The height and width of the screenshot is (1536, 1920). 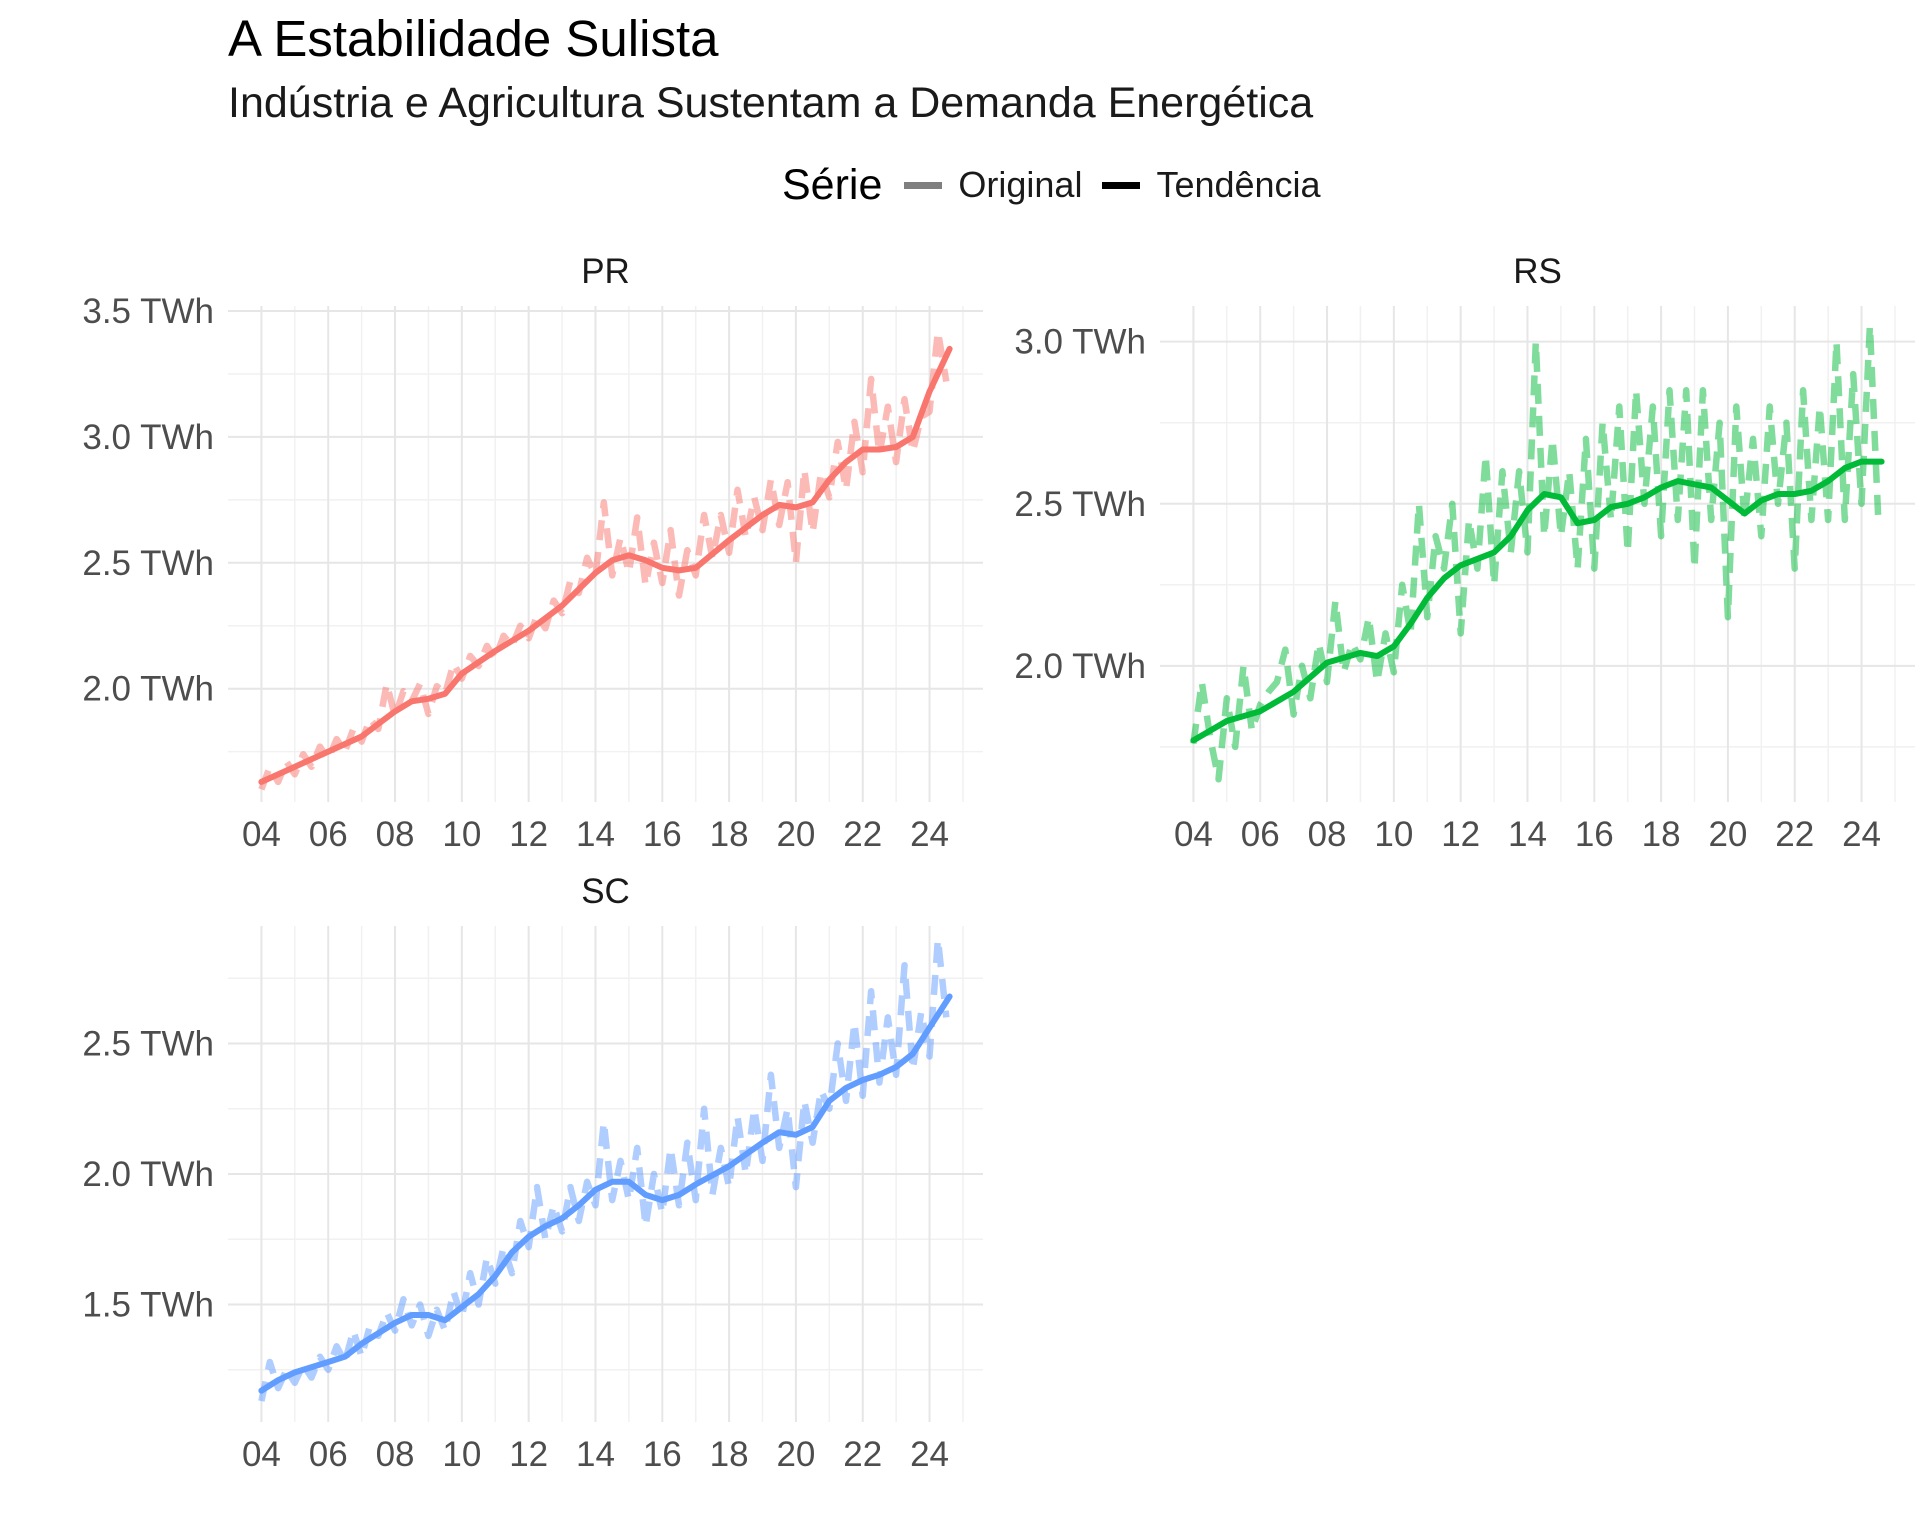 I want to click on legend-key-tendencia, so click(x=1121, y=185).